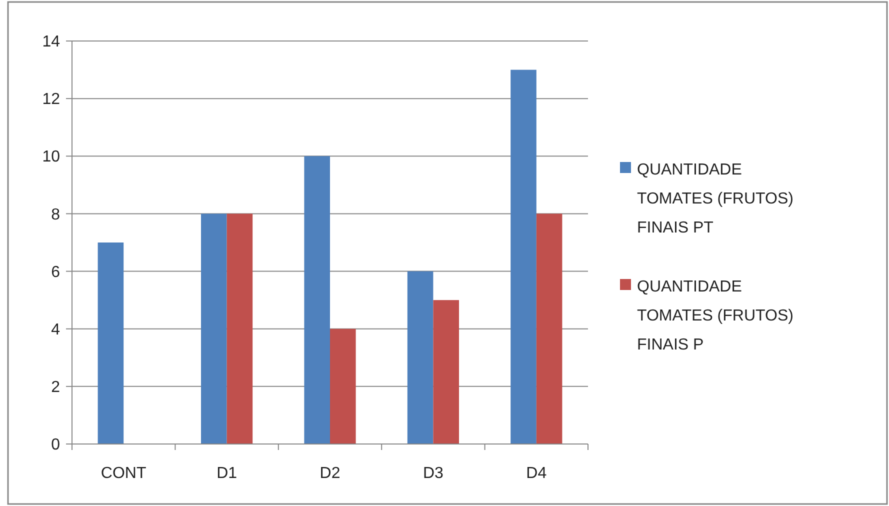 The height and width of the screenshot is (506, 889). I want to click on x-tick-label: D3, so click(433, 473).